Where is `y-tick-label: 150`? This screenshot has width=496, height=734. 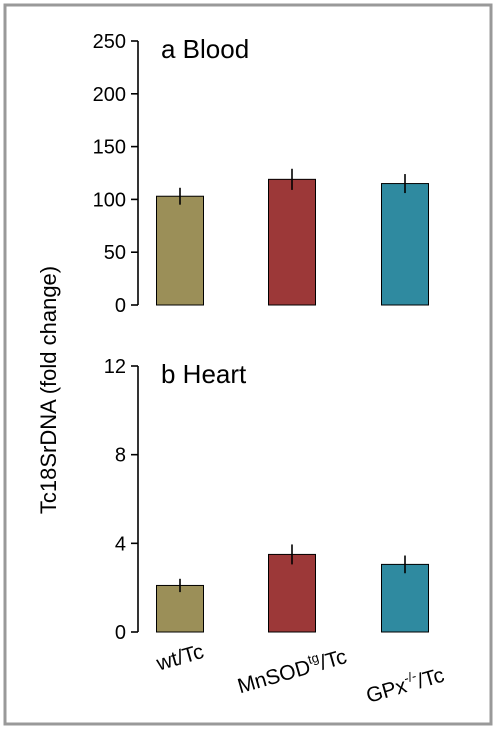 y-tick-label: 150 is located at coordinates (109, 148).